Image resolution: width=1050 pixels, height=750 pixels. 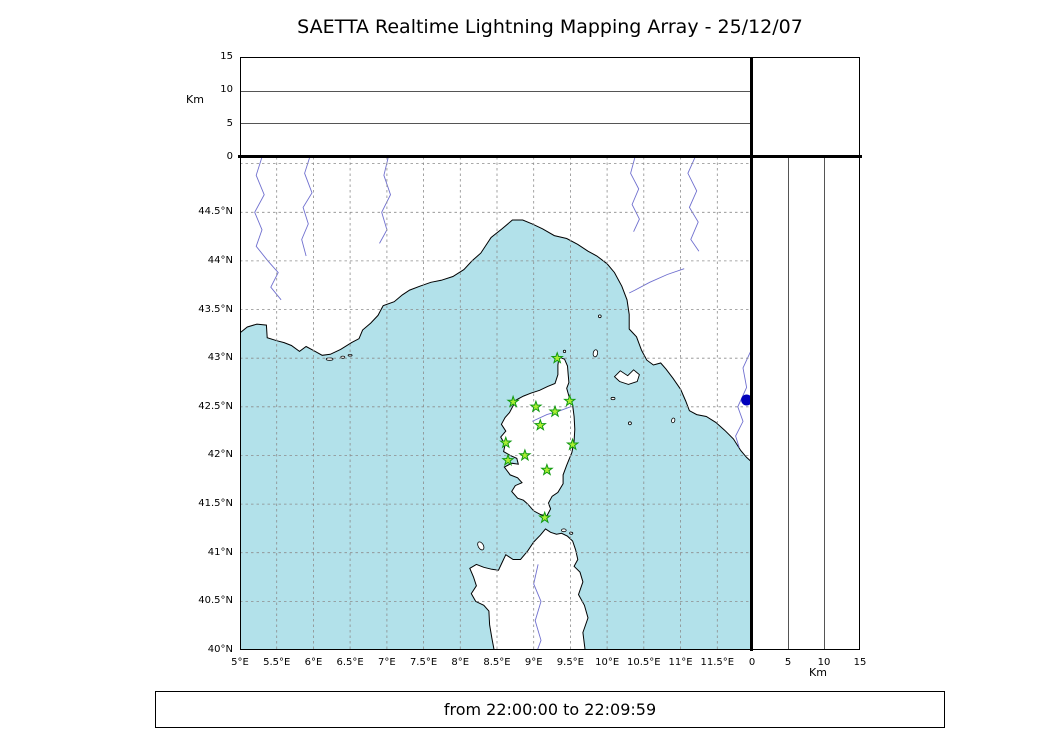 What do you see at coordinates (570, 662) in the screenshot?
I see `tick-label: 9.5°E` at bounding box center [570, 662].